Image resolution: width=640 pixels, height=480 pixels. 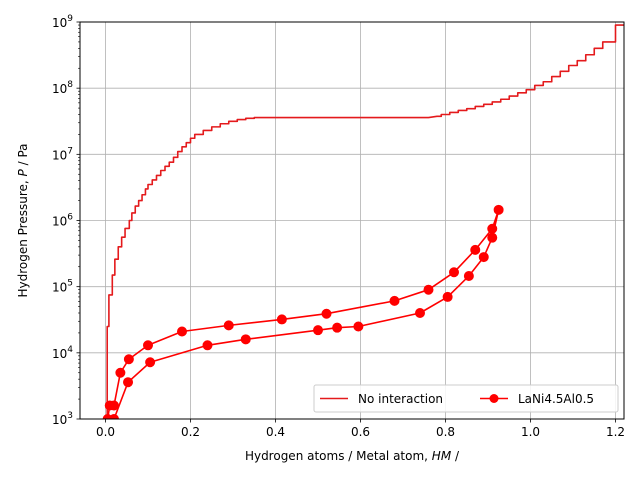 I want to click on legend: No interaction LaNi4.5Al0.5, so click(x=466, y=398).